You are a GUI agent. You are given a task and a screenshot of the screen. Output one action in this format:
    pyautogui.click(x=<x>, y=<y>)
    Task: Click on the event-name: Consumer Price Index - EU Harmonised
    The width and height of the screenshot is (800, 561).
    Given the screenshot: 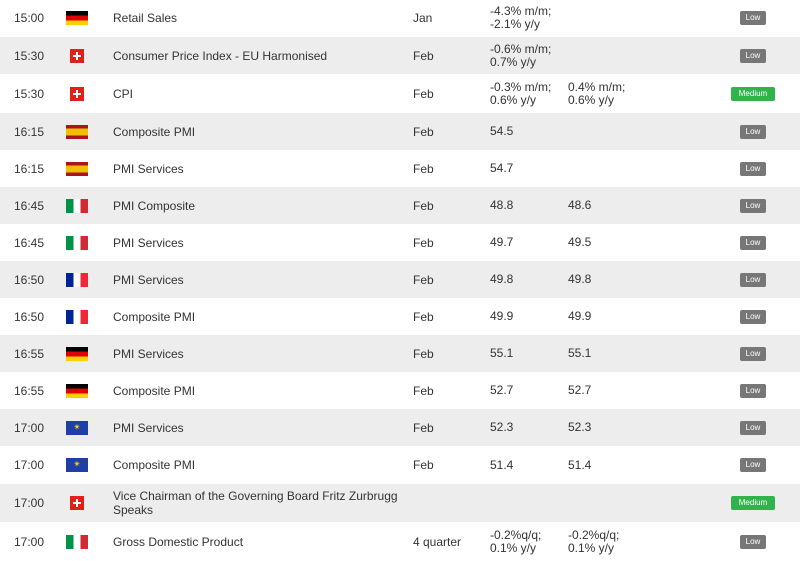 What is the action you would take?
    pyautogui.click(x=220, y=55)
    